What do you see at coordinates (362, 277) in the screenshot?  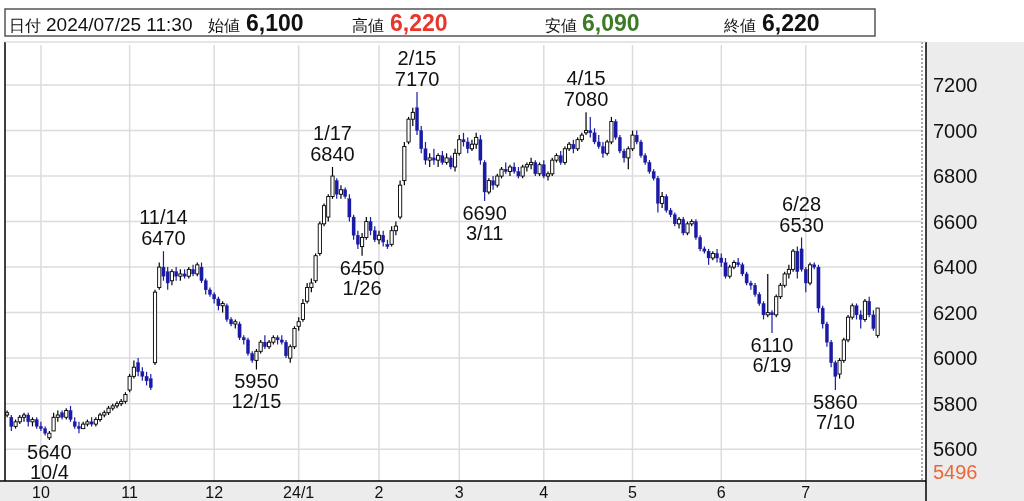 I see `annotation: 6450 1/26` at bounding box center [362, 277].